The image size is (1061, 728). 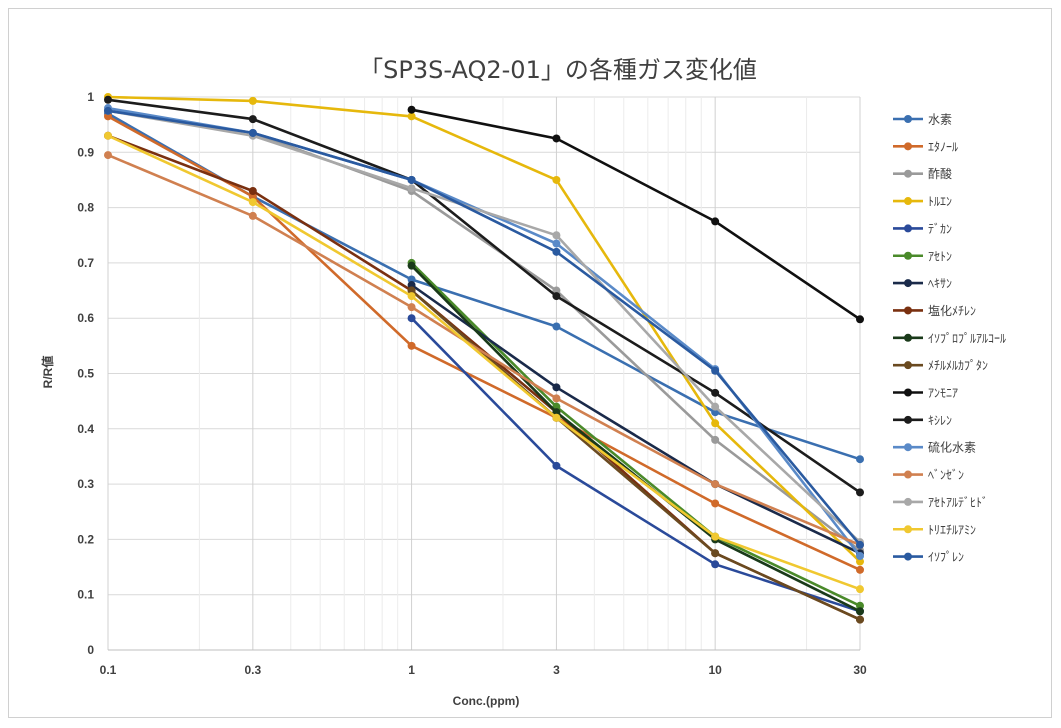 I want to click on legend-entry: 塩化ﾒﾁﾚﾝ, so click(x=934, y=310).